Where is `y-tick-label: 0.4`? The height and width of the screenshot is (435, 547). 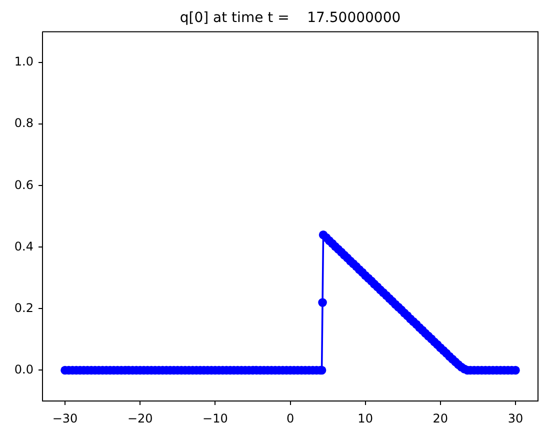
y-tick-label: 0.4 is located at coordinates (24, 246).